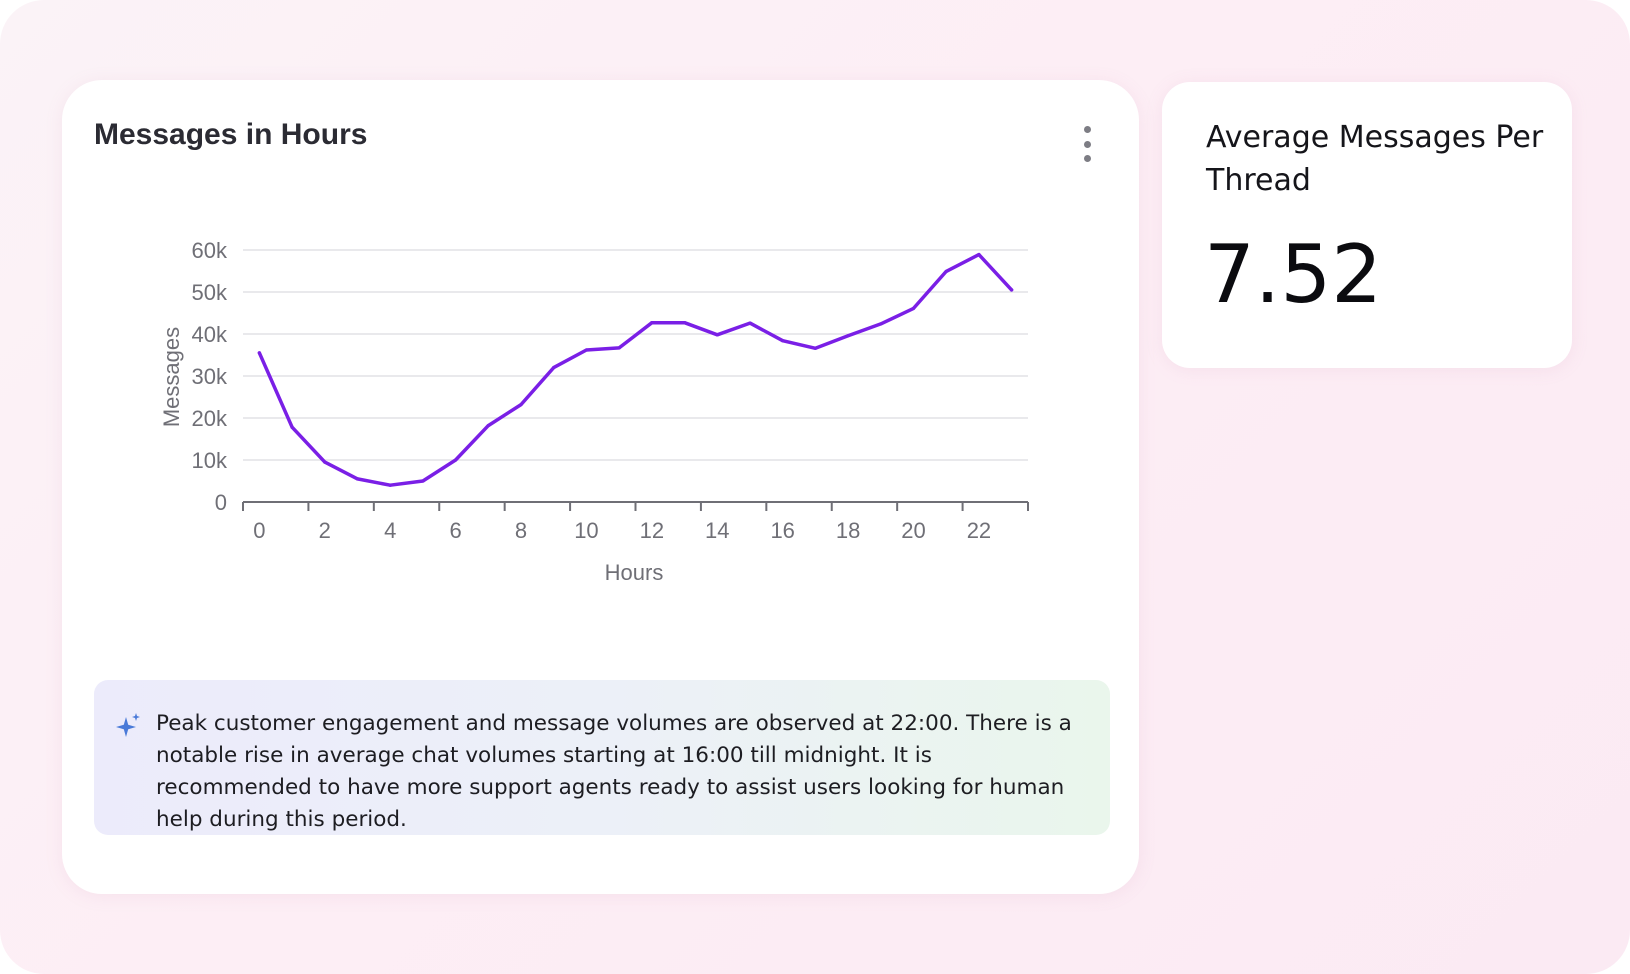 The width and height of the screenshot is (1630, 974). What do you see at coordinates (979, 530) in the screenshot?
I see `x-tick-label: 22` at bounding box center [979, 530].